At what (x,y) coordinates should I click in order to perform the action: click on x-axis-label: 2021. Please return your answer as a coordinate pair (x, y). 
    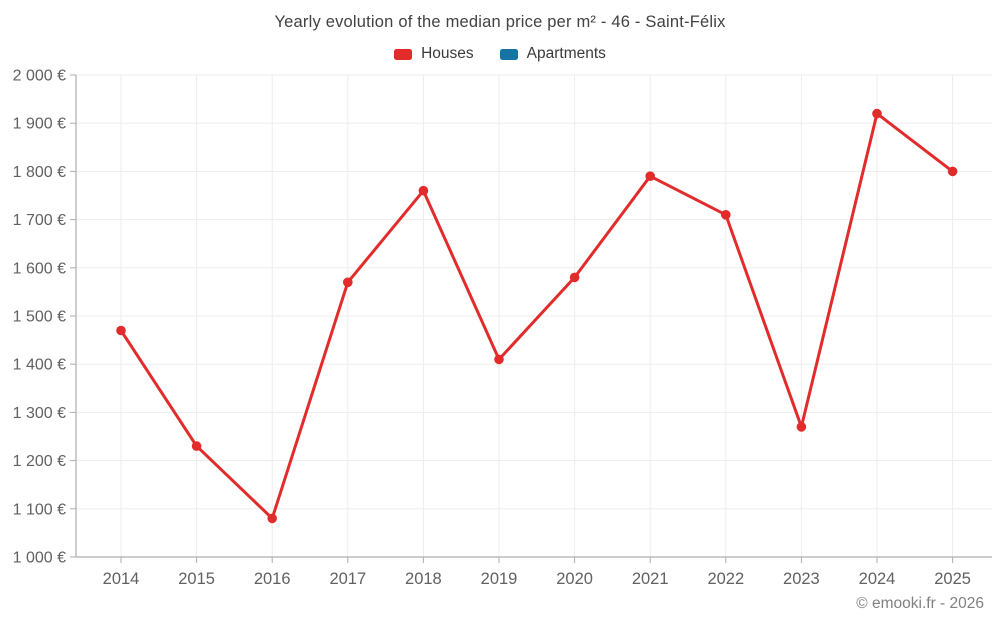
    Looking at the image, I should click on (650, 579).